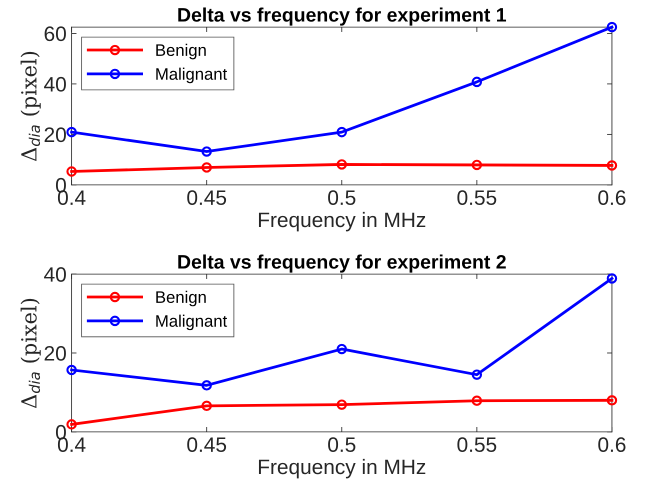 The width and height of the screenshot is (651, 493). Describe the element at coordinates (55, 34) in the screenshot. I see `y-tick-label: 60` at that location.